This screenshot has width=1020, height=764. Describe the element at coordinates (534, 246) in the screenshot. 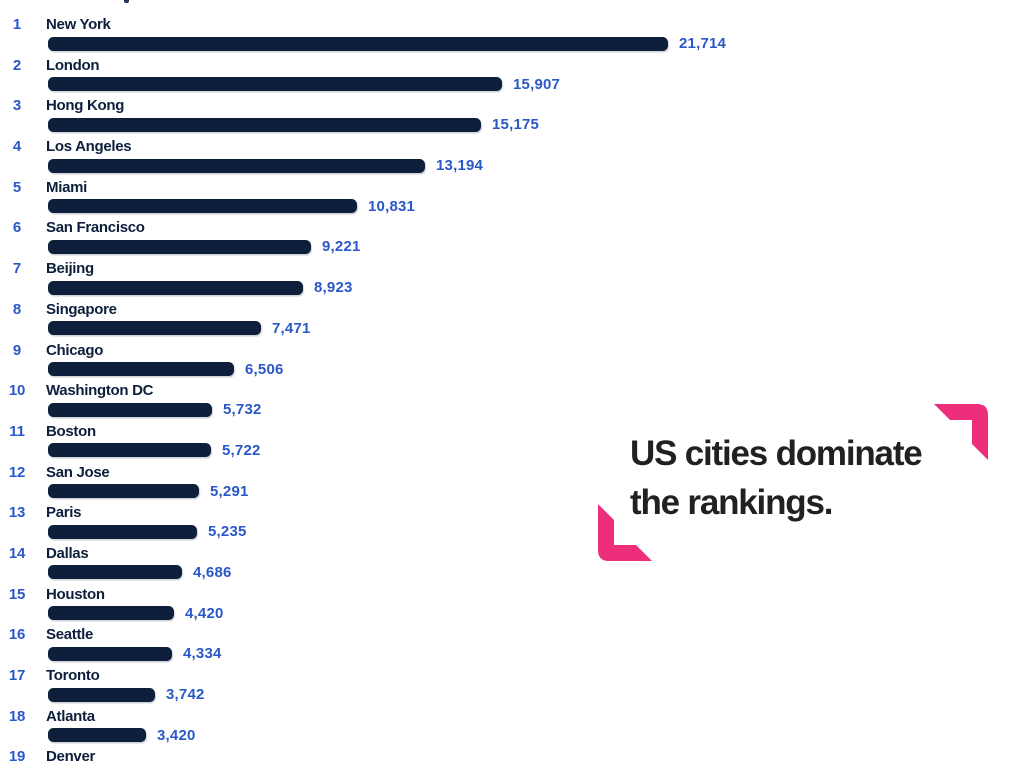

I see `bar-line: 9,221` at that location.